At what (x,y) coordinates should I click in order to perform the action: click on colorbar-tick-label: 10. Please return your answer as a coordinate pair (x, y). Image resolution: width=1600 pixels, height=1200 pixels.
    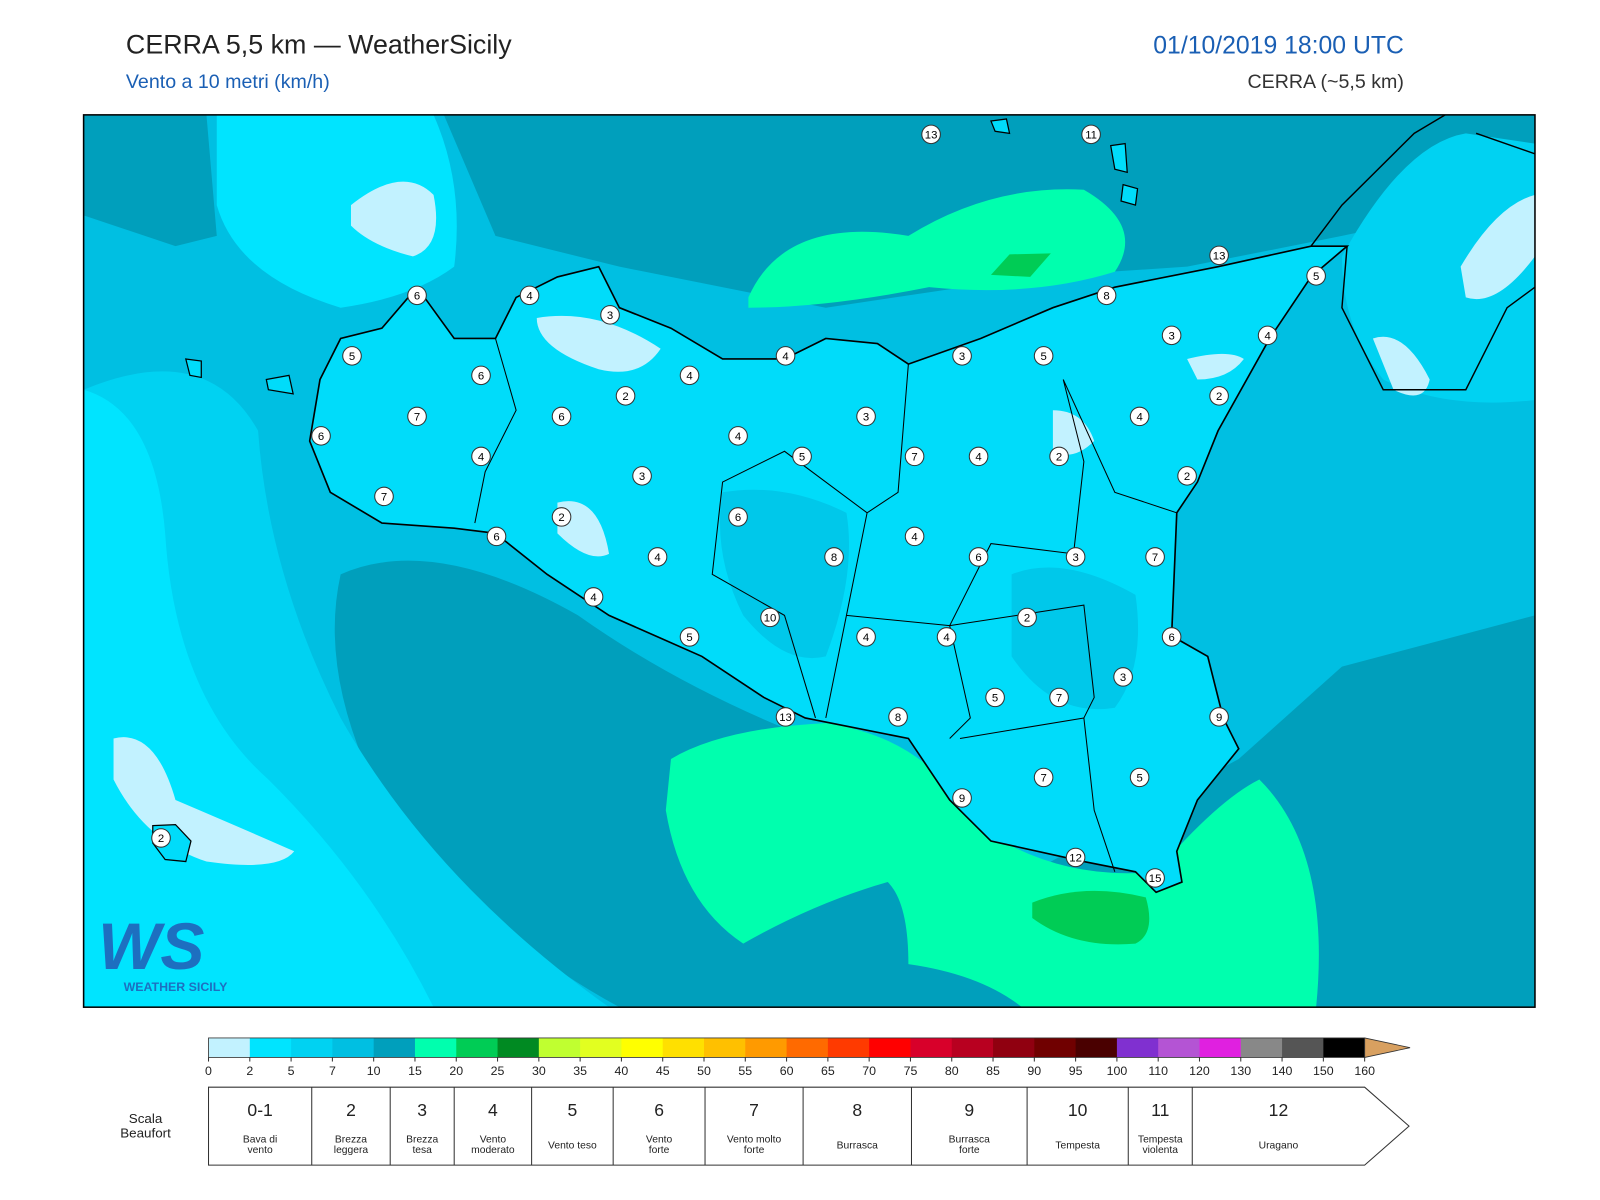
    Looking at the image, I should click on (374, 1071).